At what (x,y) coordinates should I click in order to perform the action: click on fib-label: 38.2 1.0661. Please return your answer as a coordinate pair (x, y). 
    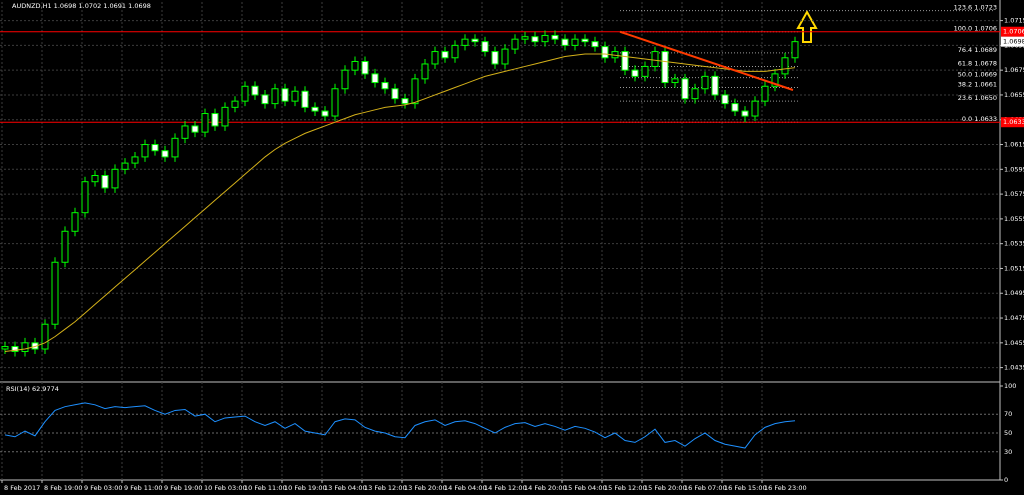
    Looking at the image, I should click on (977, 85).